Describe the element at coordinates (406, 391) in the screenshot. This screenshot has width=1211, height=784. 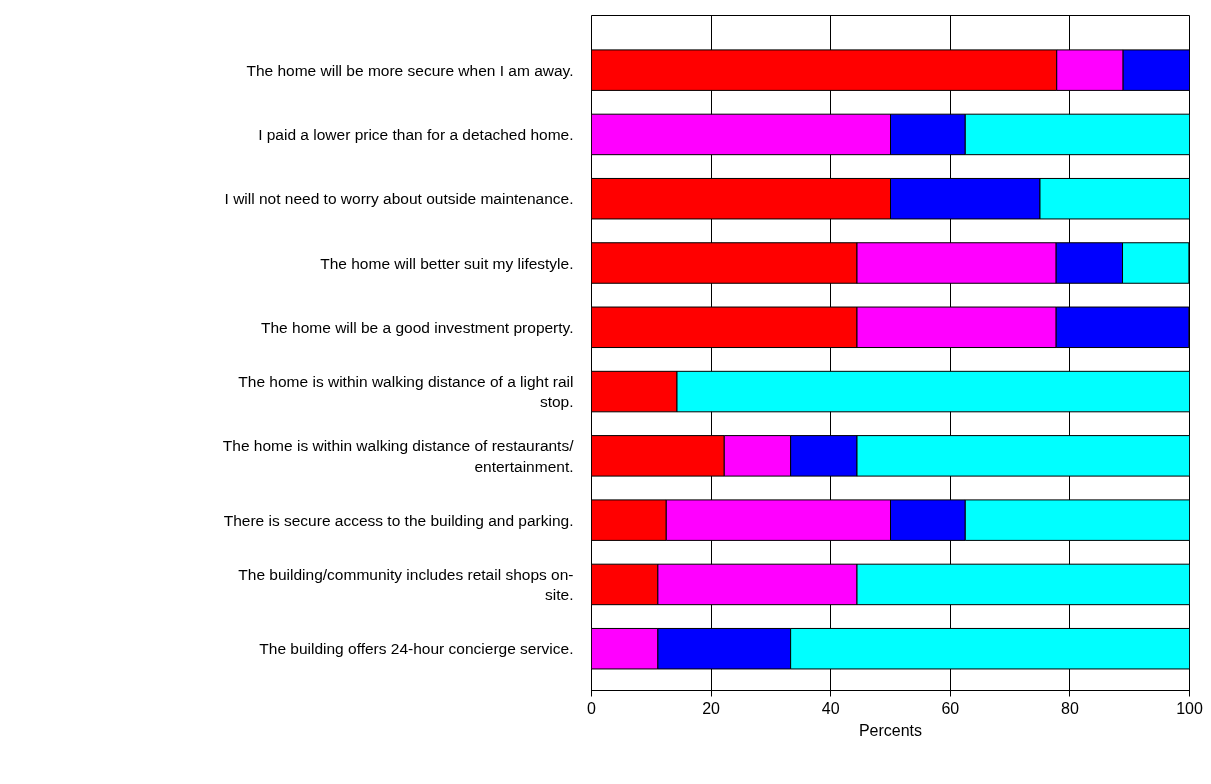
I see `y-tick-label: The home is within walking distance of a light rail stop.` at that location.